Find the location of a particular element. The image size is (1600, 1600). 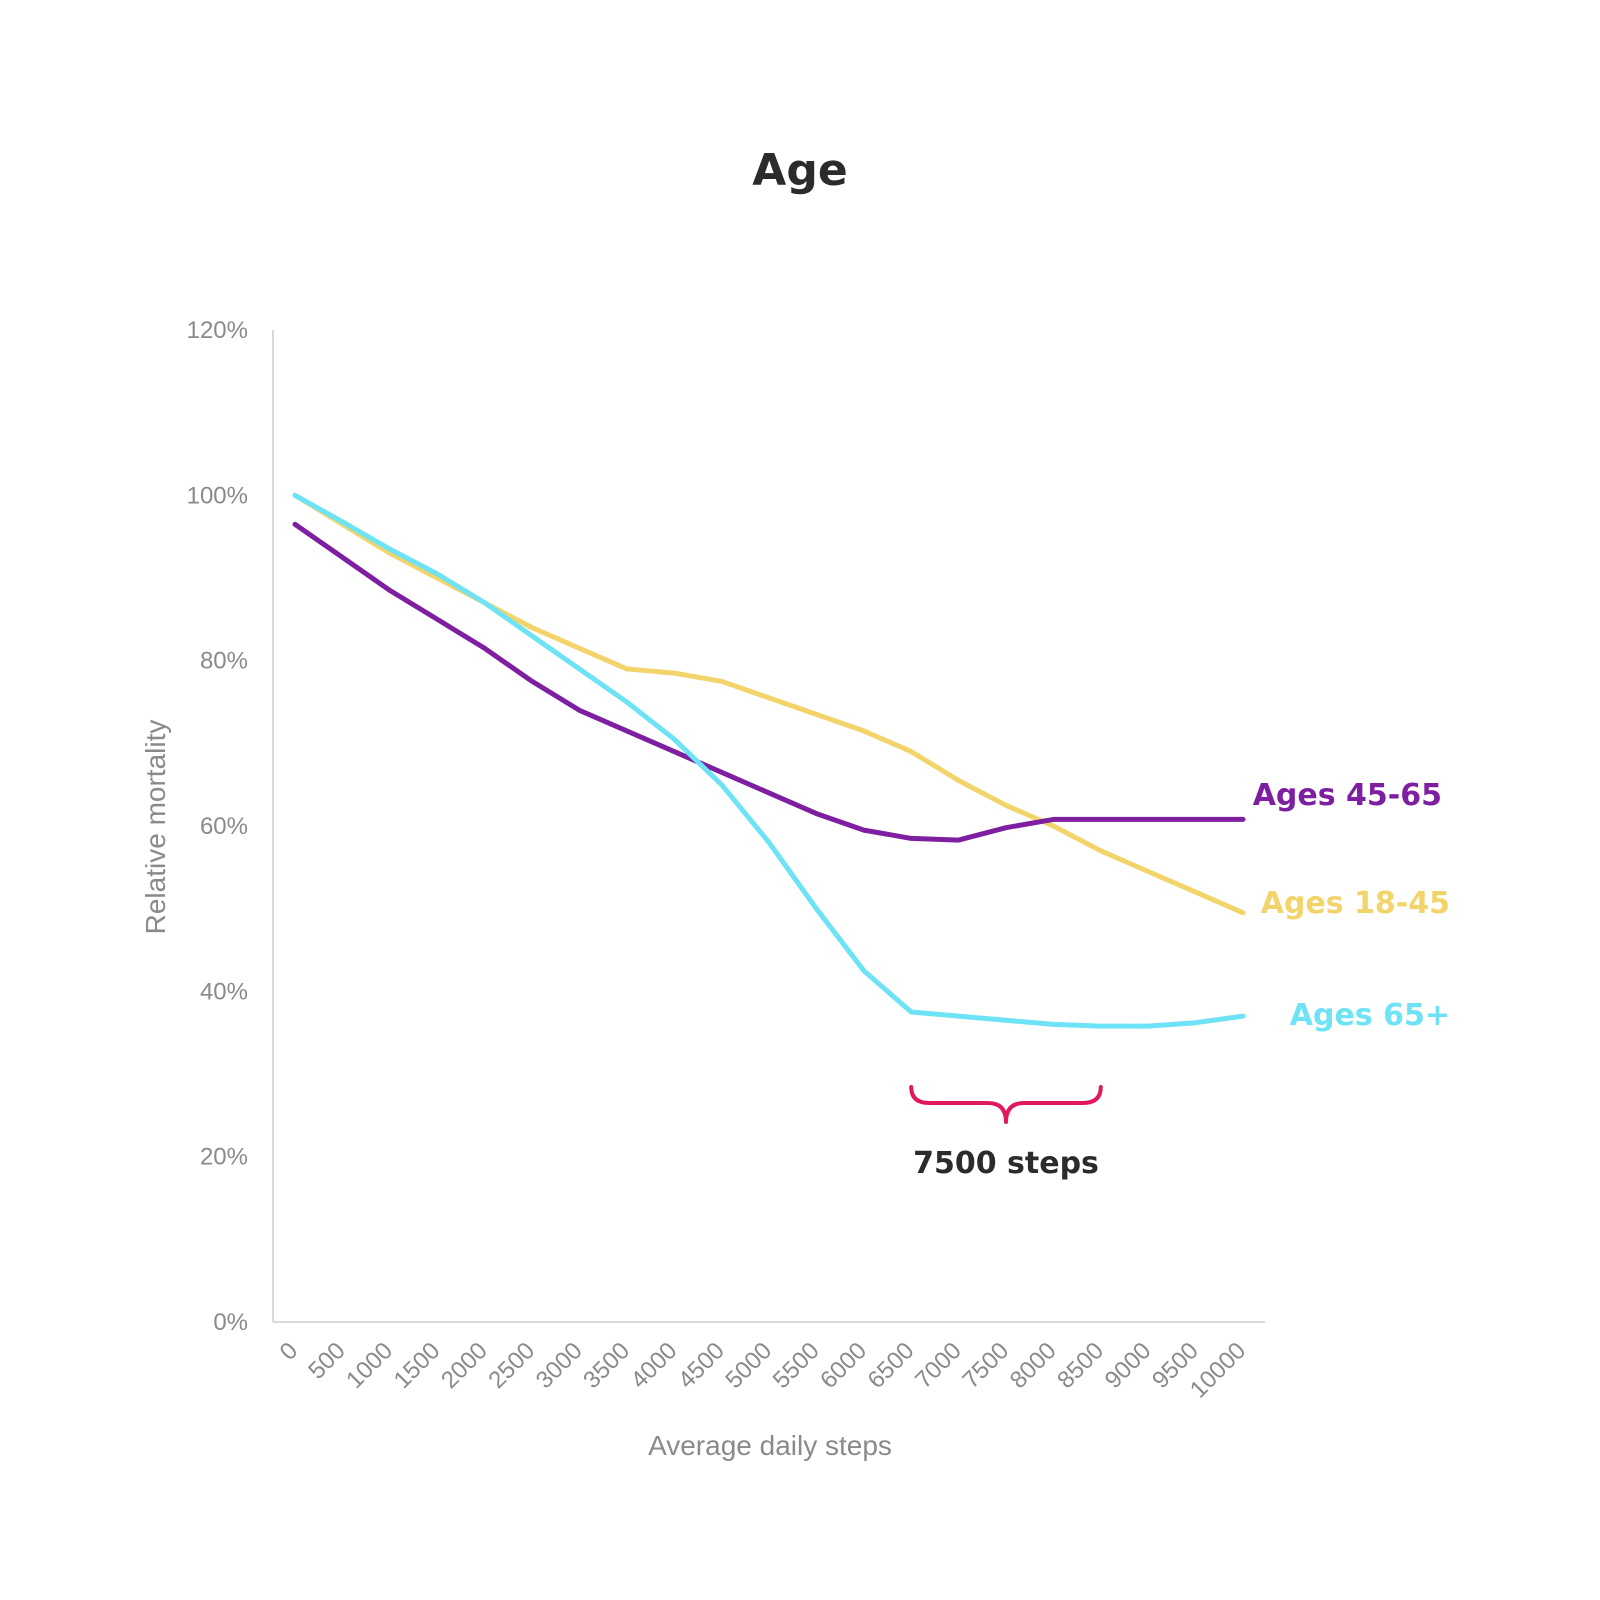

x-tick-label: 8500 is located at coordinates (1080, 1365).